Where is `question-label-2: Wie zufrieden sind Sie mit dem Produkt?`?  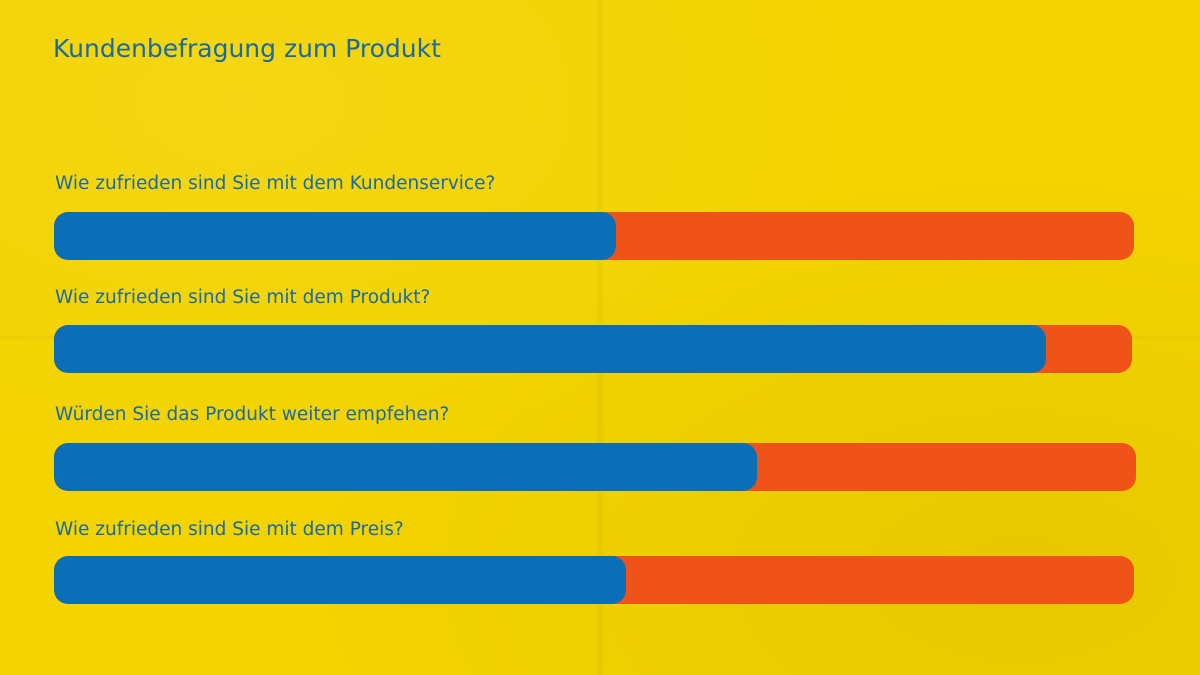 question-label-2: Wie zufrieden sind Sie mit dem Produkt? is located at coordinates (243, 297).